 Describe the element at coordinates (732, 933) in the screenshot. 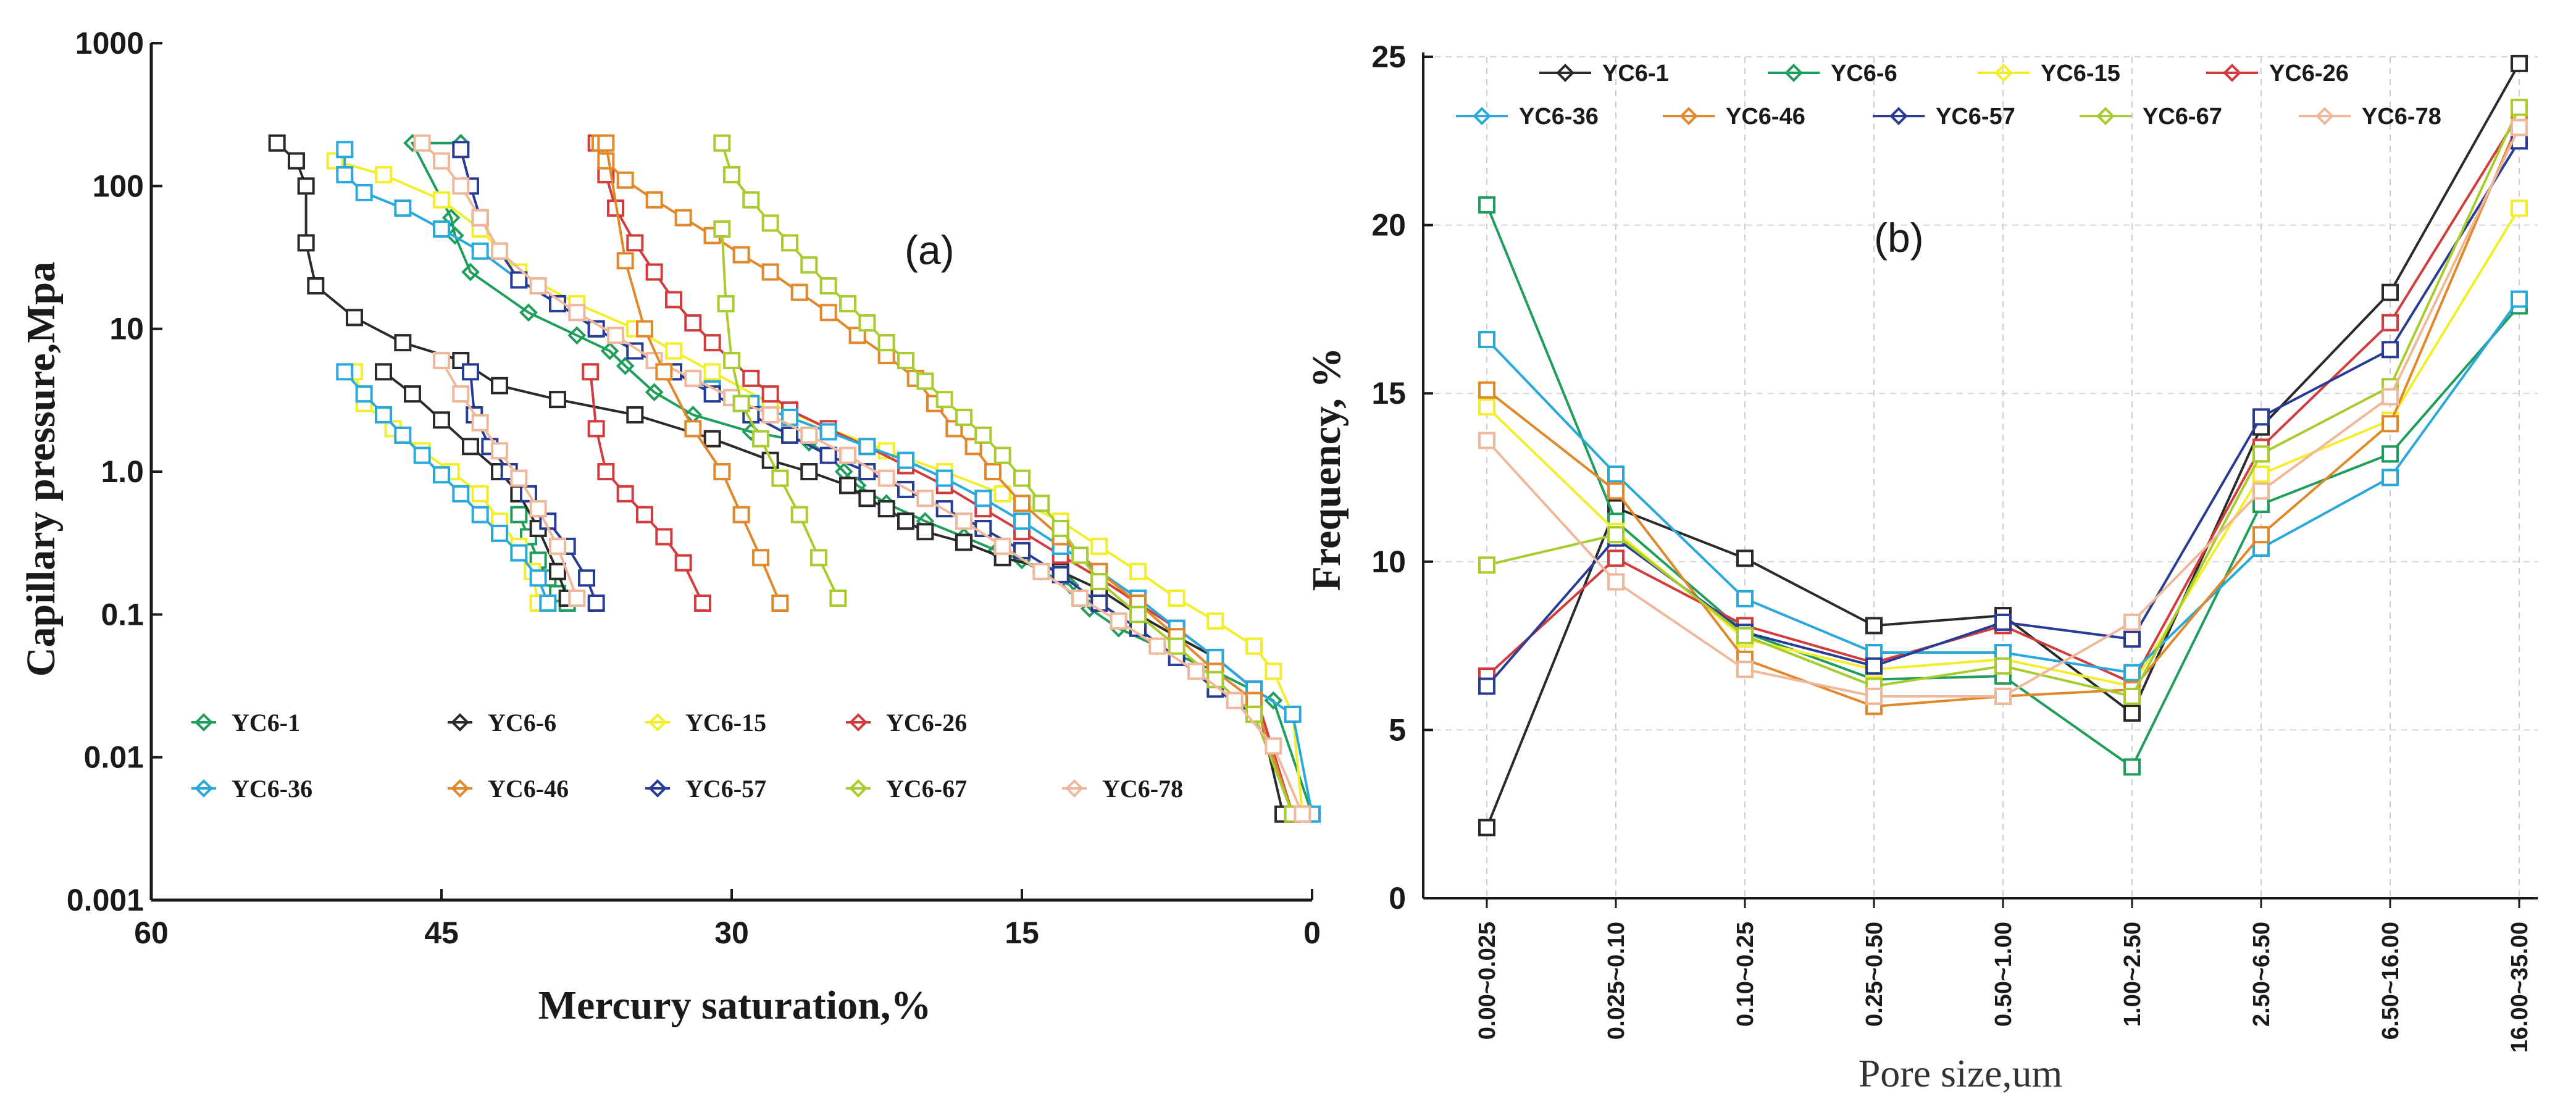

I see `chart-a-x-tick-label: 30` at that location.